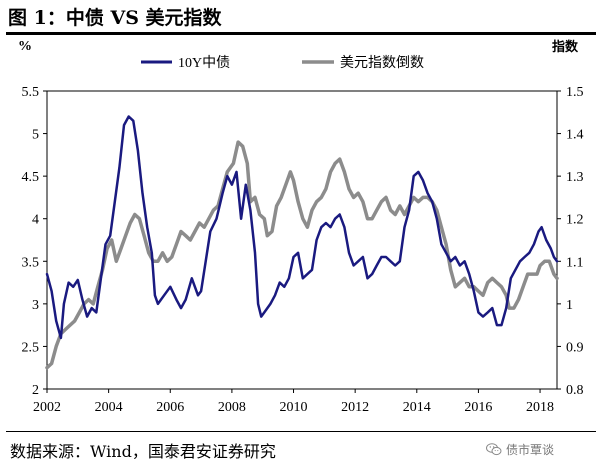  Describe the element at coordinates (575, 390) in the screenshot. I see `y-right-tick-label: 0.8` at that location.